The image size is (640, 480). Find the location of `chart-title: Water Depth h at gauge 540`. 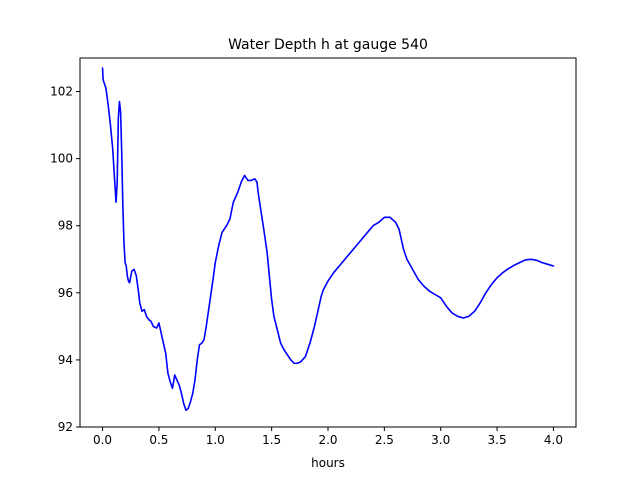

chart-title: Water Depth h at gauge 540 is located at coordinates (328, 45).